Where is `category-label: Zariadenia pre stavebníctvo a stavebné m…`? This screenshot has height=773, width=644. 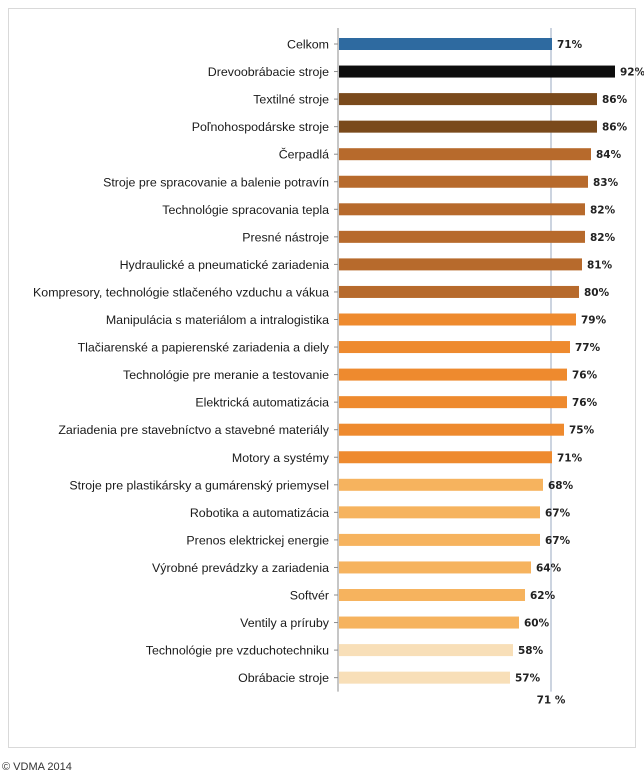 category-label: Zariadenia pre stavebníctvo a stavebné m… is located at coordinates (193, 430).